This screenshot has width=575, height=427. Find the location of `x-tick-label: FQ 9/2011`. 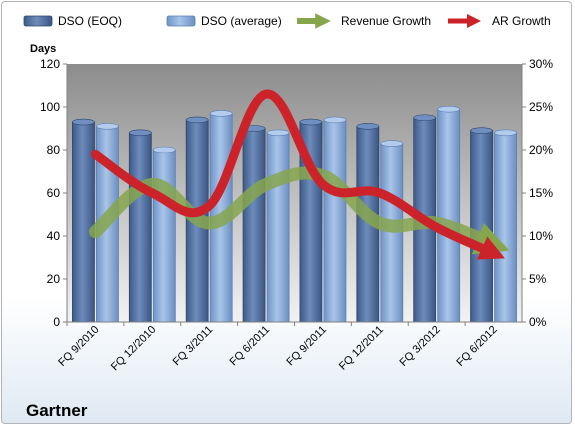

x-tick-label: FQ 9/2011 is located at coordinates (306, 346).